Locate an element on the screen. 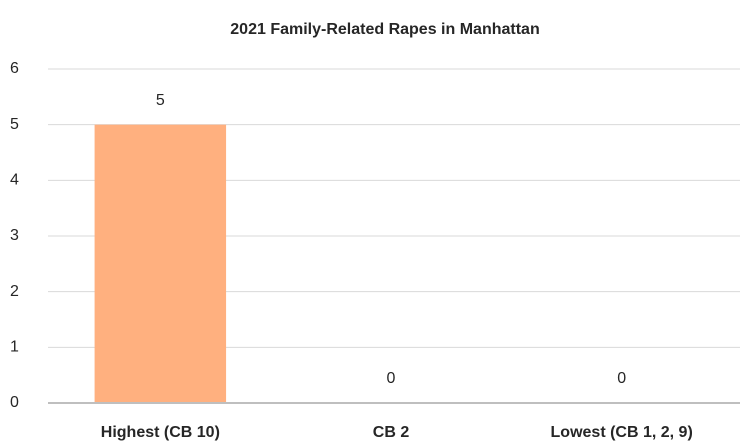 The height and width of the screenshot is (446, 741). bar is located at coordinates (160, 264).